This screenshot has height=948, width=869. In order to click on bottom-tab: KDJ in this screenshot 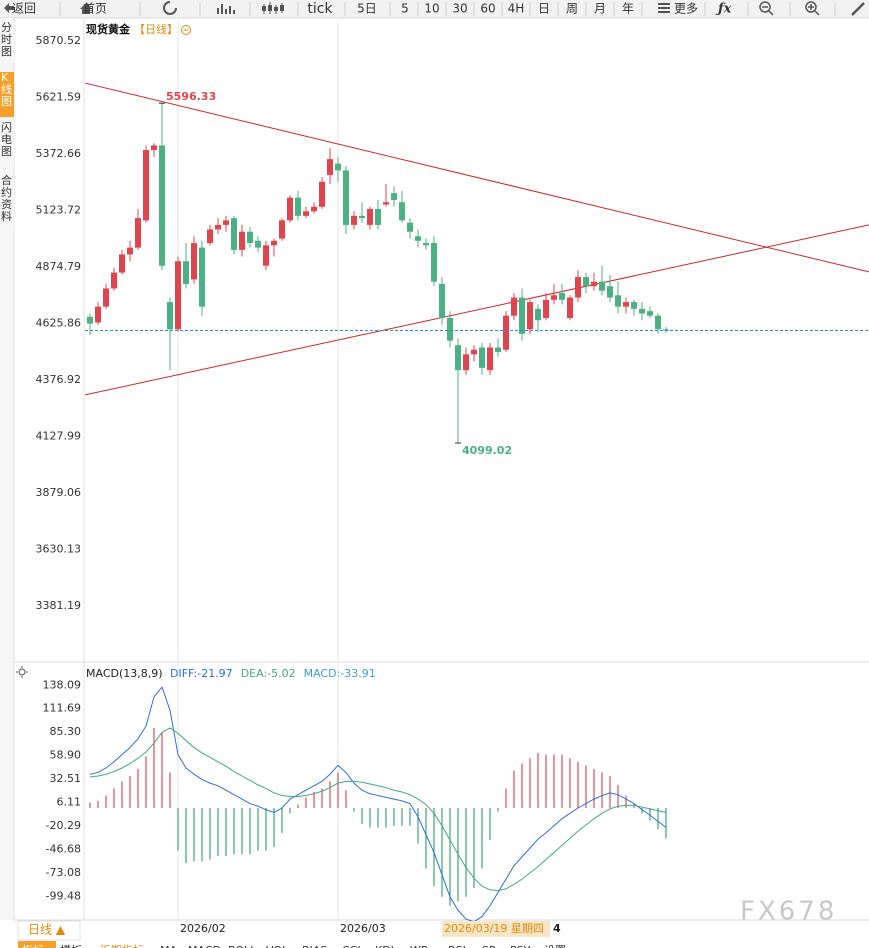, I will do `click(384, 946)`.